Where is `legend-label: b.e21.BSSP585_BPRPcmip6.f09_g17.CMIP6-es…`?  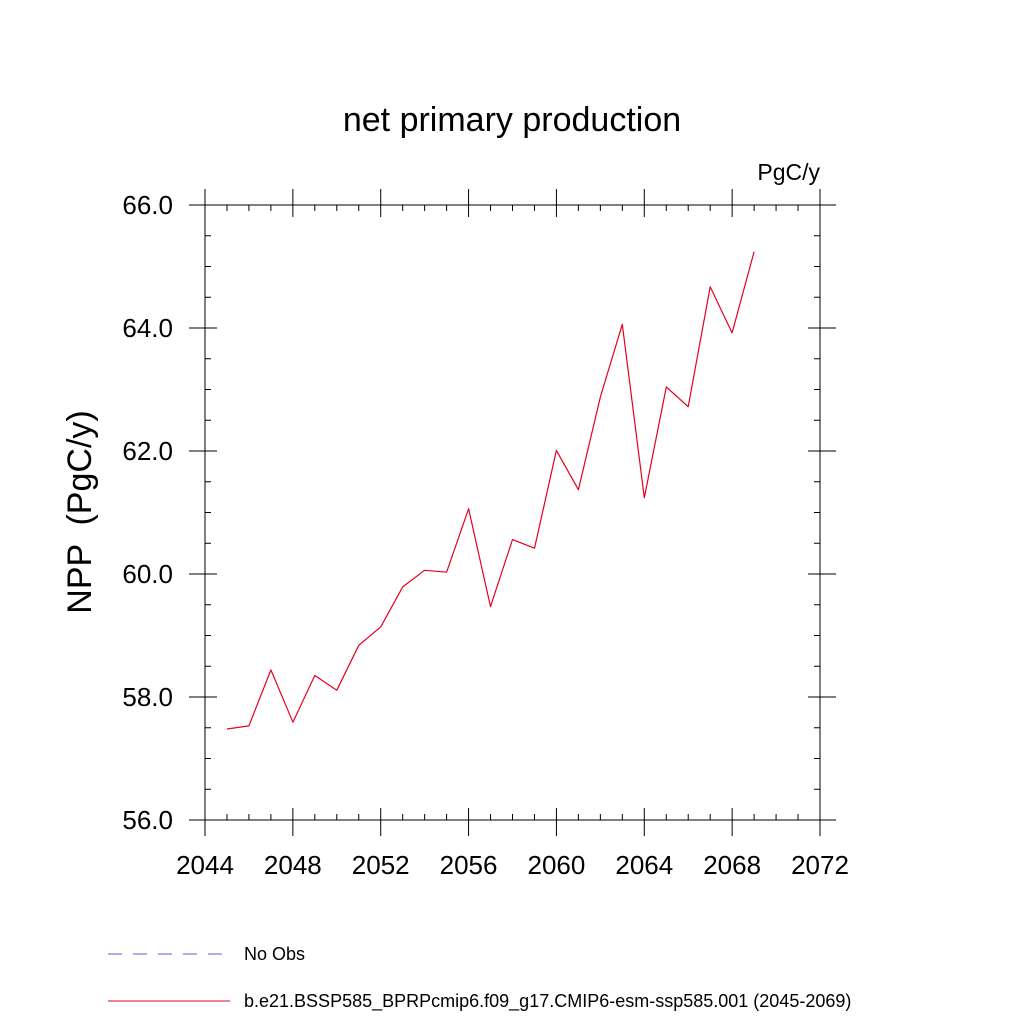
legend-label: b.e21.BSSP585_BPRPcmip6.f09_g17.CMIP6-es… is located at coordinates (547, 1001).